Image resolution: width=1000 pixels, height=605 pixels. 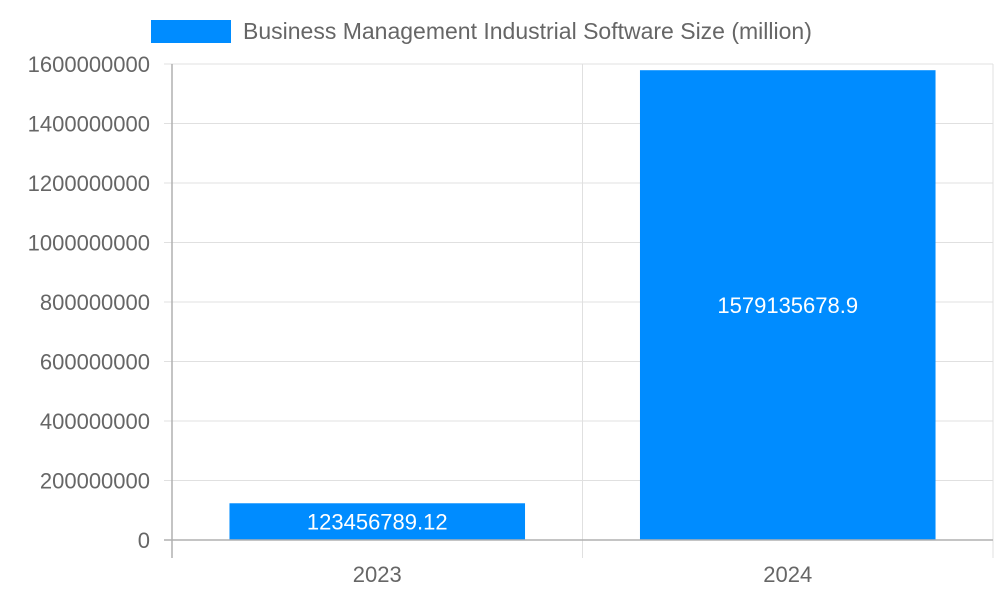 I want to click on y-tick-label: 800000000, so click(x=95, y=302).